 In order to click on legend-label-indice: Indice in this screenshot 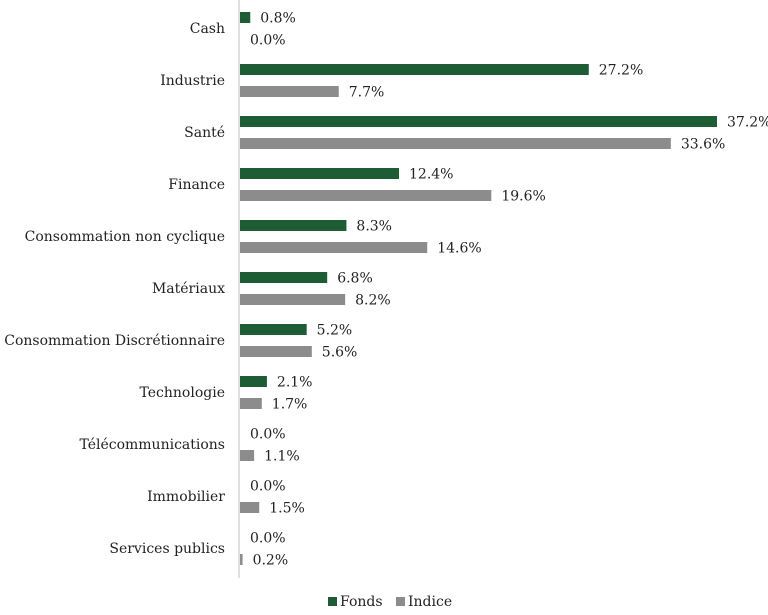, I will do `click(430, 602)`.